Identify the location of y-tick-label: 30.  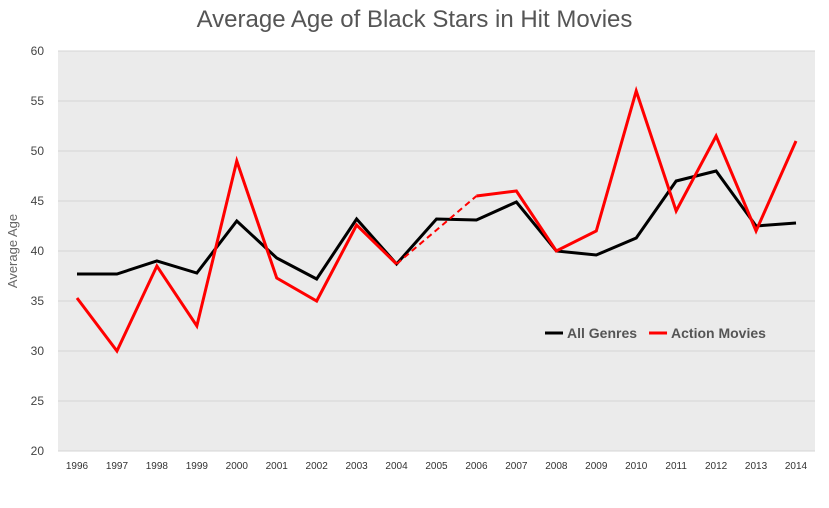
(38, 351).